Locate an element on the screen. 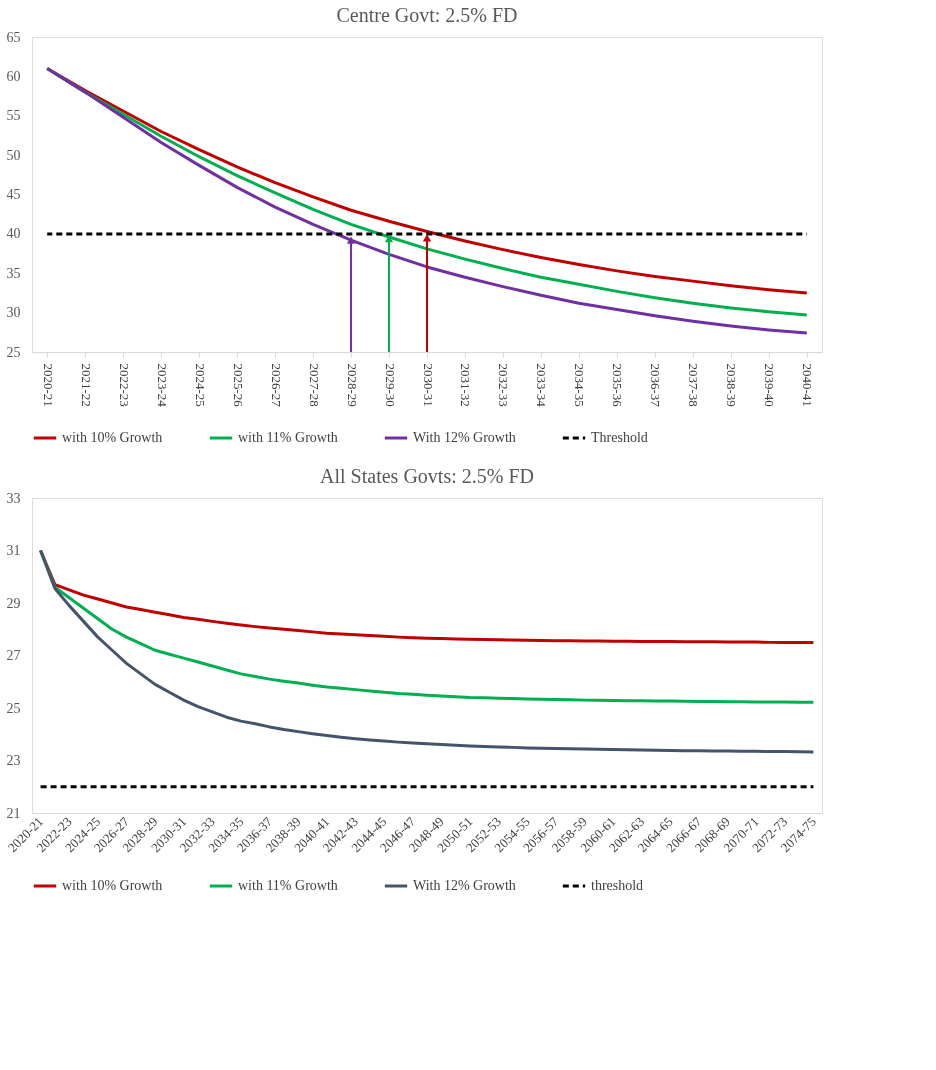  x-tick-label: 2022-23 is located at coordinates (124, 385).